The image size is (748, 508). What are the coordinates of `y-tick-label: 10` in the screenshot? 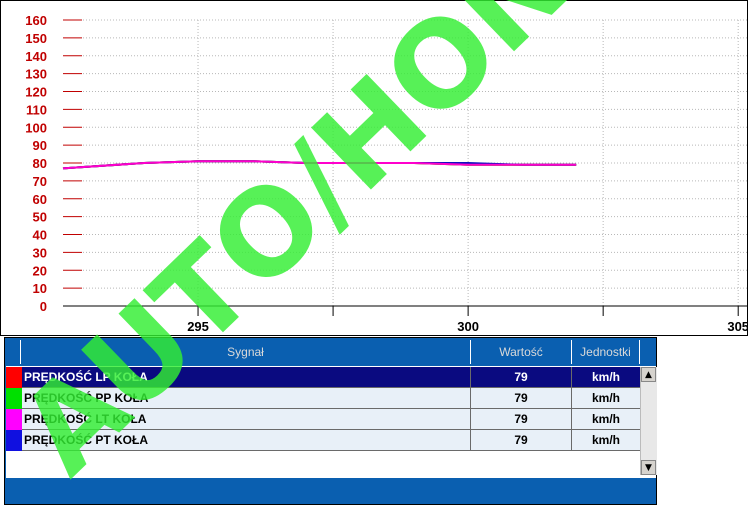 It's located at (40, 288).